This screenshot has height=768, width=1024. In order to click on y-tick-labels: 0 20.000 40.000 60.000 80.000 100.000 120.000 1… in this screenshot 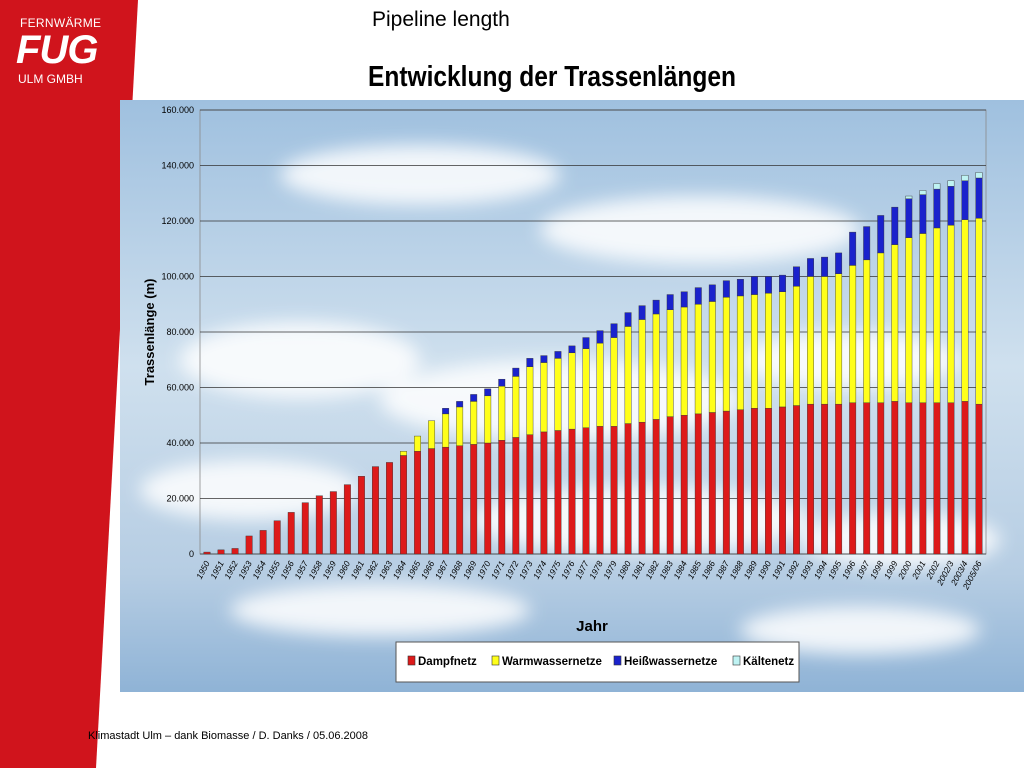, I will do `click(177, 332)`.